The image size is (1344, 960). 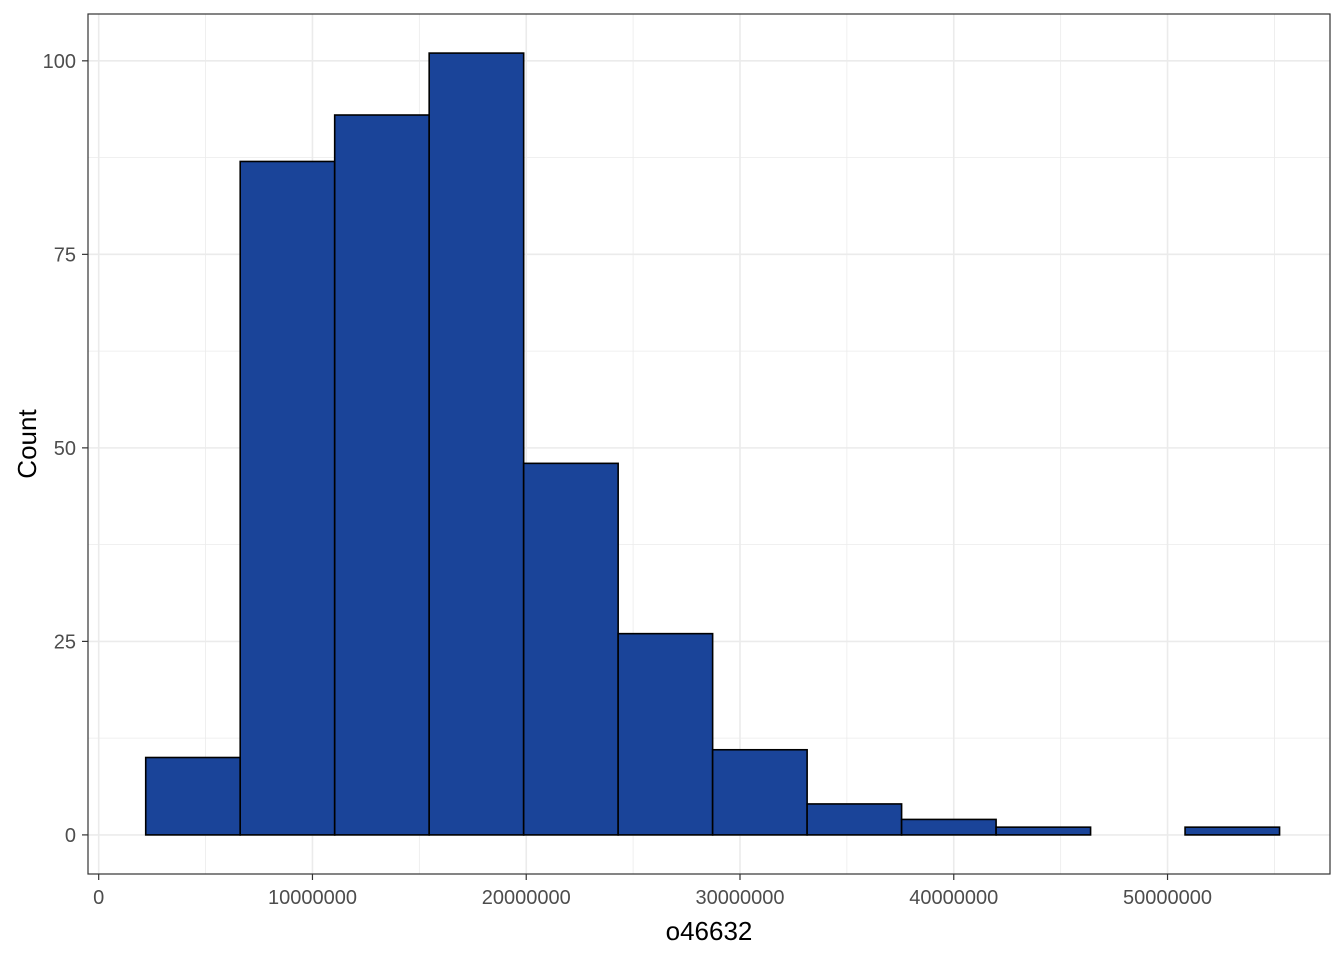 What do you see at coordinates (740, 898) in the screenshot?
I see `x-tick-label: 30000000` at bounding box center [740, 898].